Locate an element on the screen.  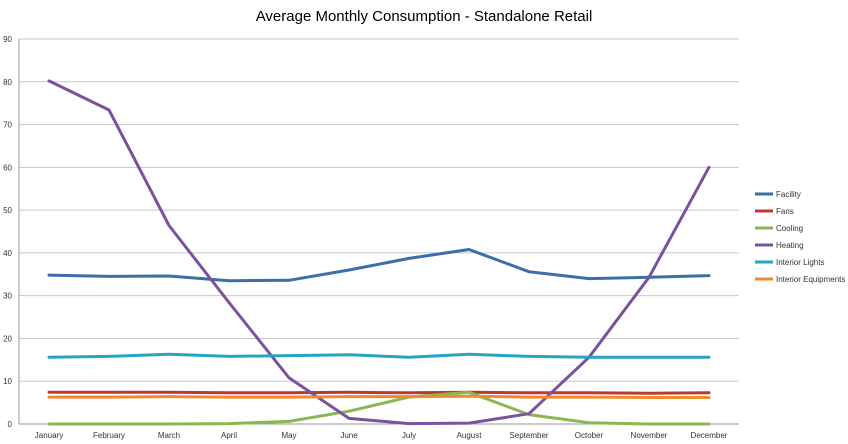
y-tick-label: 60 is located at coordinates (7, 167).